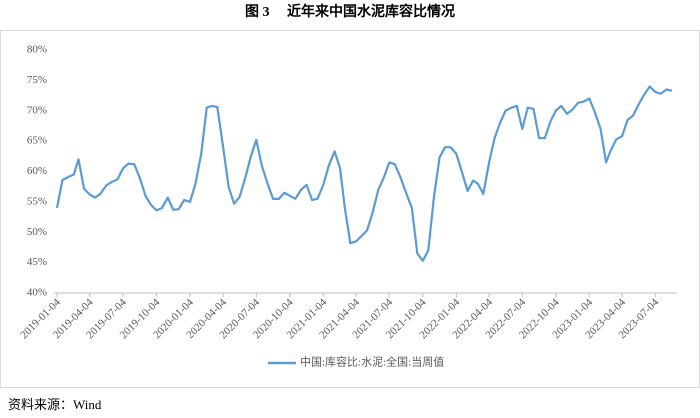  I want to click on y-tick-label: 45%, so click(37, 262).